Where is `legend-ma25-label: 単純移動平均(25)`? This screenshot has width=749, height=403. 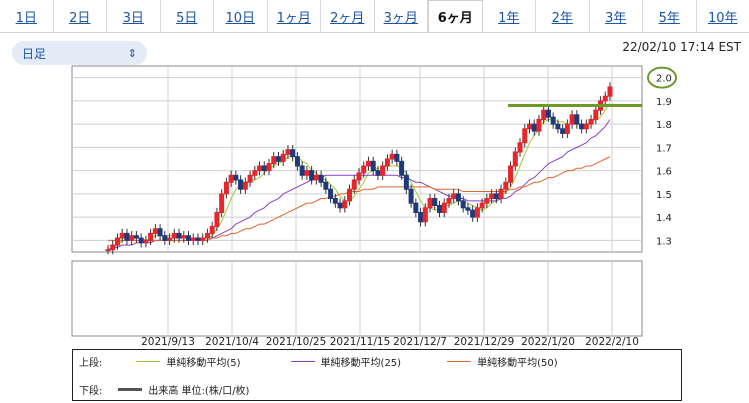
legend-ma25-label: 単純移動平均(25) is located at coordinates (361, 363).